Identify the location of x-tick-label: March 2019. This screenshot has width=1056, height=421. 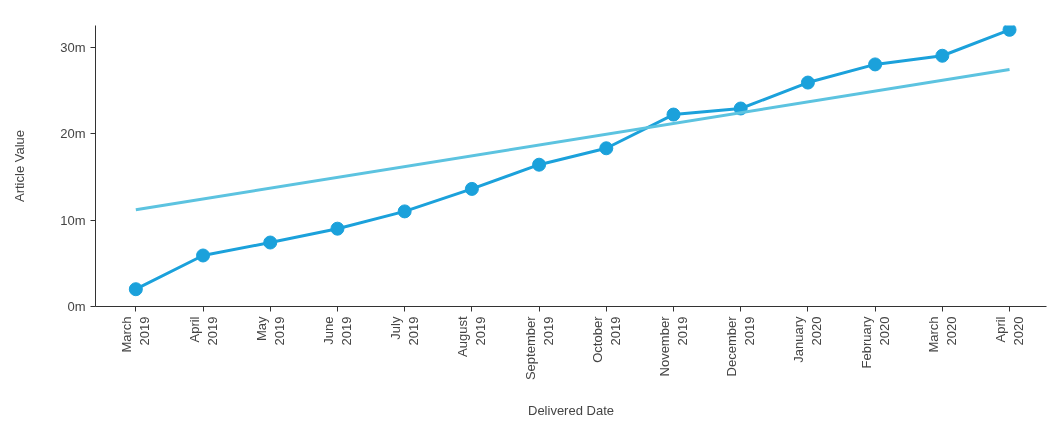
(136, 334).